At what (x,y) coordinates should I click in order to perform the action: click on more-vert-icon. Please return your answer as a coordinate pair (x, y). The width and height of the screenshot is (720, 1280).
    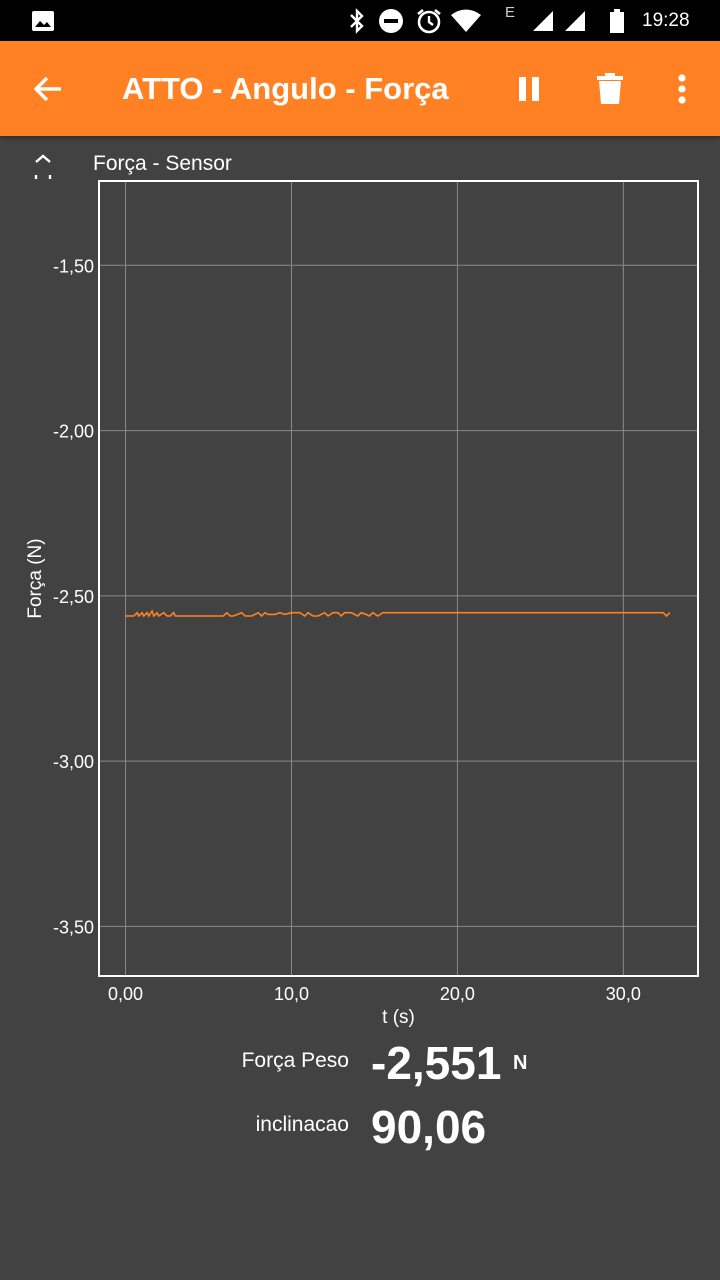
    Looking at the image, I should click on (682, 88).